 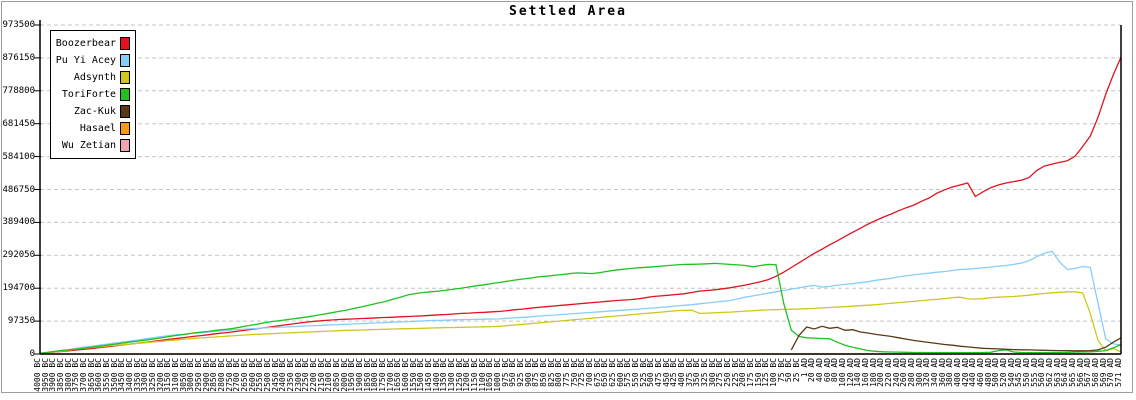 I want to click on x-axis-label: 550 BC, so click(x=635, y=372).